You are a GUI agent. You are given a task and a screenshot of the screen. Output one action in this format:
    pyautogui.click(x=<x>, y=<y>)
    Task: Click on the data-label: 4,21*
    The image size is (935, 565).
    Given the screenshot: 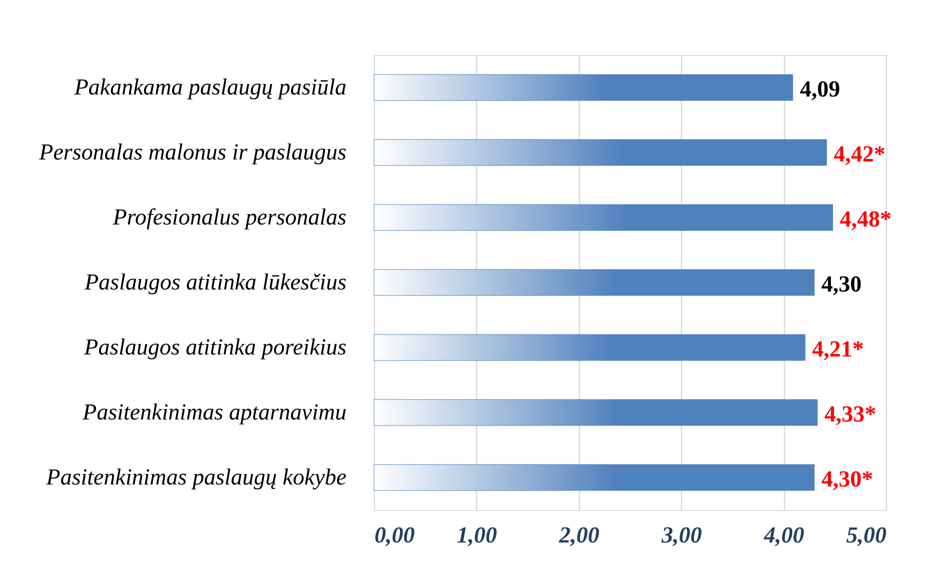 What is the action you would take?
    pyautogui.click(x=838, y=349)
    